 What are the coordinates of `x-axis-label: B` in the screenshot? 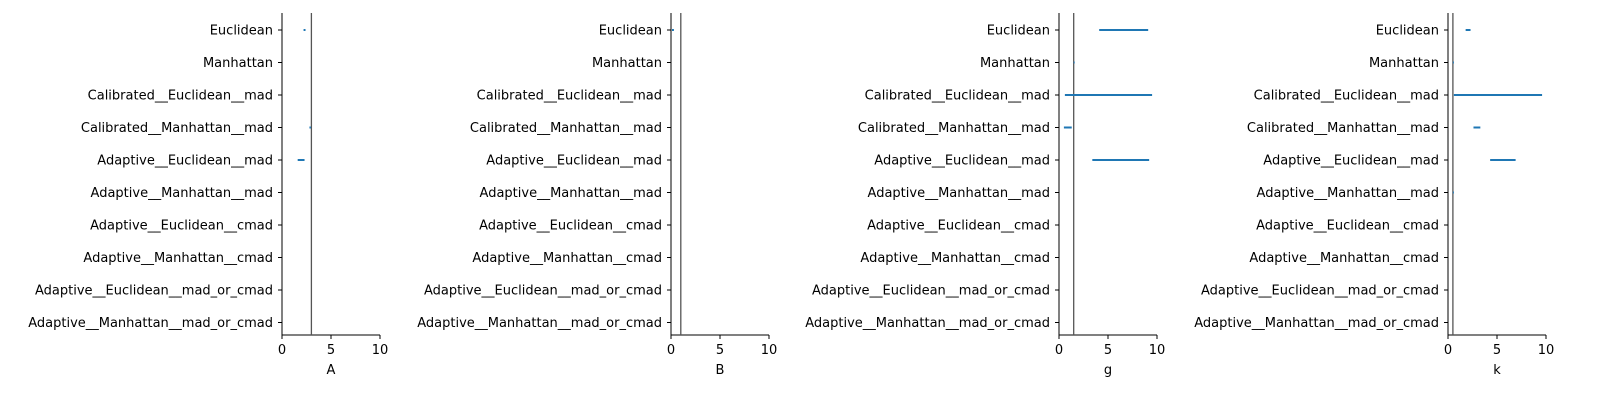 It's located at (720, 370).